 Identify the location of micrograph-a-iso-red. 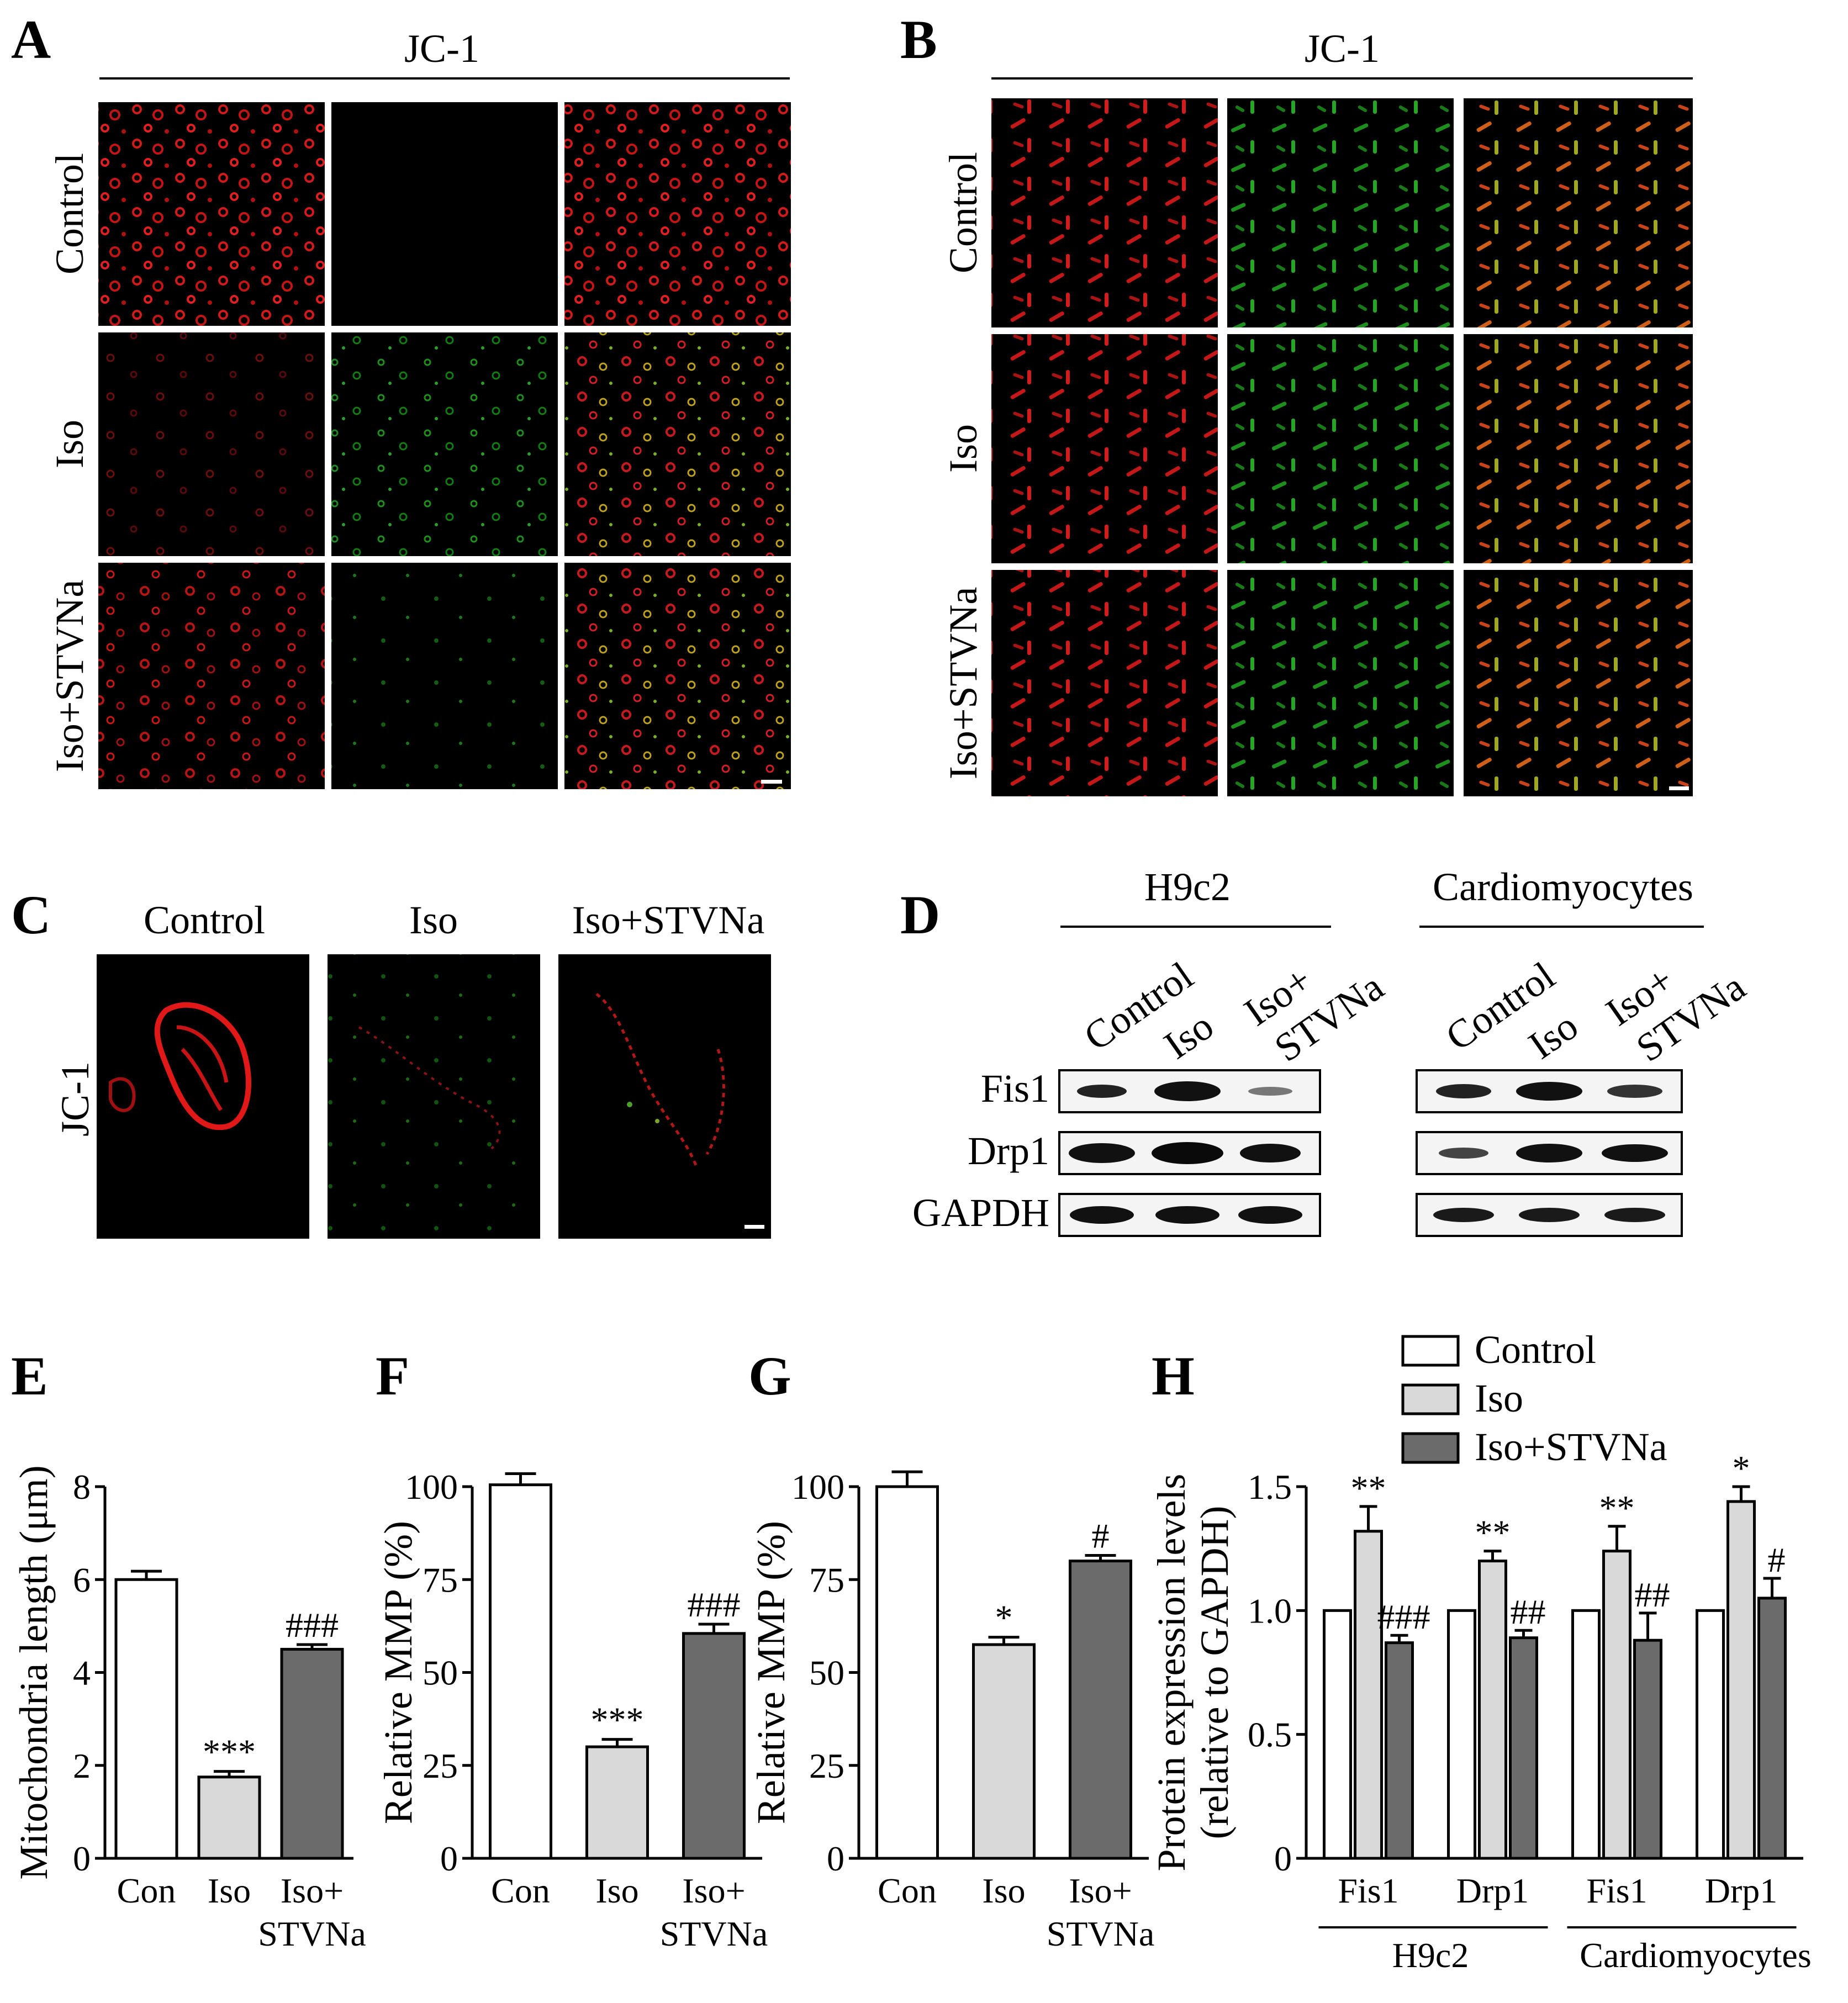
(211, 444).